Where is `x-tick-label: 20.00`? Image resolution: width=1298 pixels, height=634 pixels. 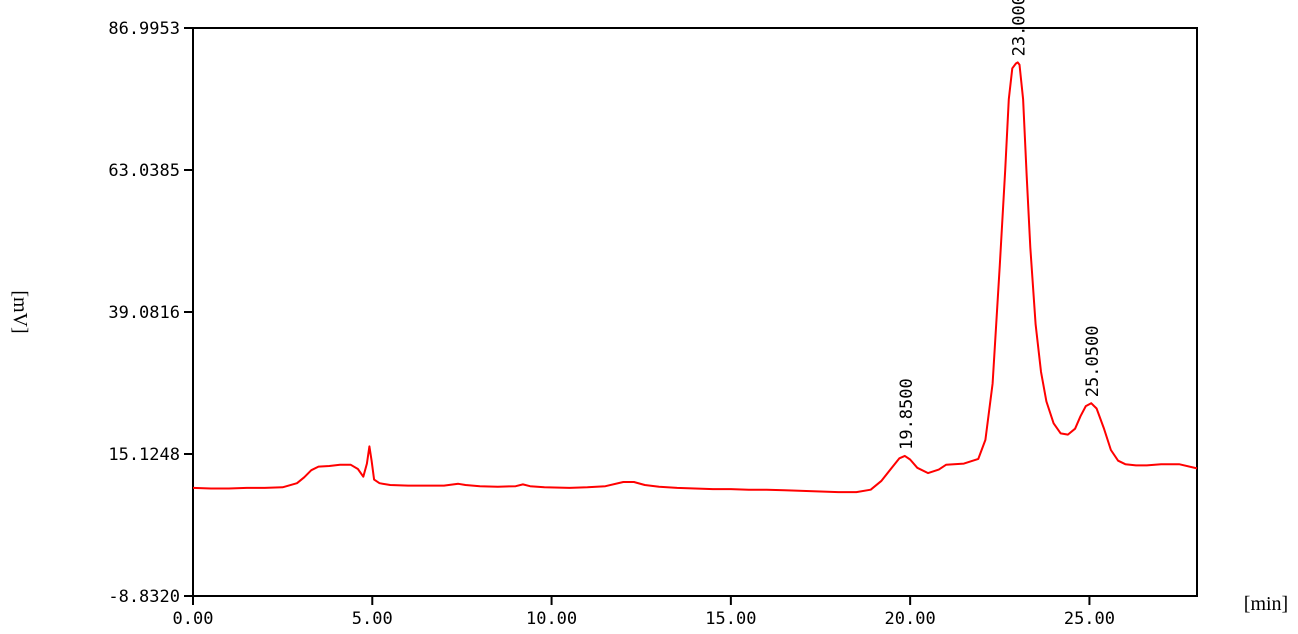
x-tick-label: 20.00 is located at coordinates (910, 619).